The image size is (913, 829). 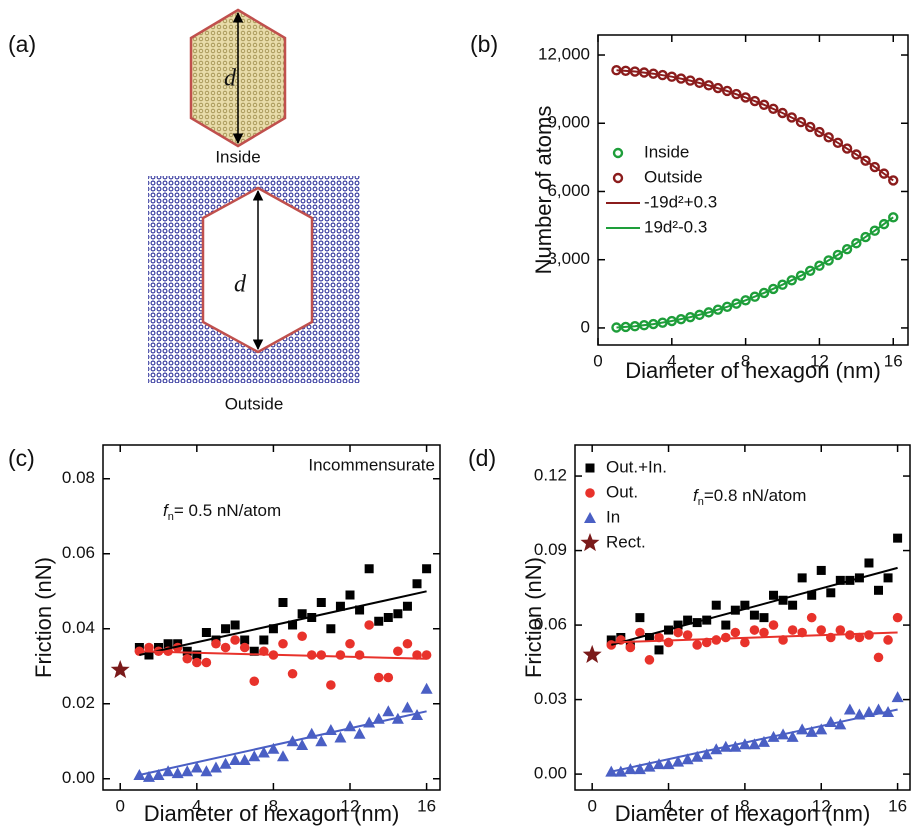 What do you see at coordinates (618, 153) in the screenshot?
I see `legend-marker` at bounding box center [618, 153].